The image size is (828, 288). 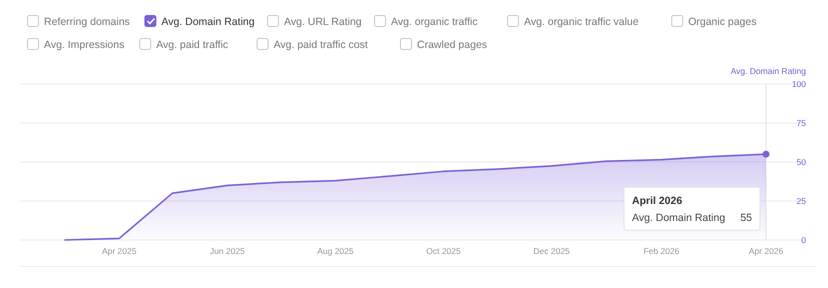 What do you see at coordinates (657, 201) in the screenshot?
I see `annotation: April 2026` at bounding box center [657, 201].